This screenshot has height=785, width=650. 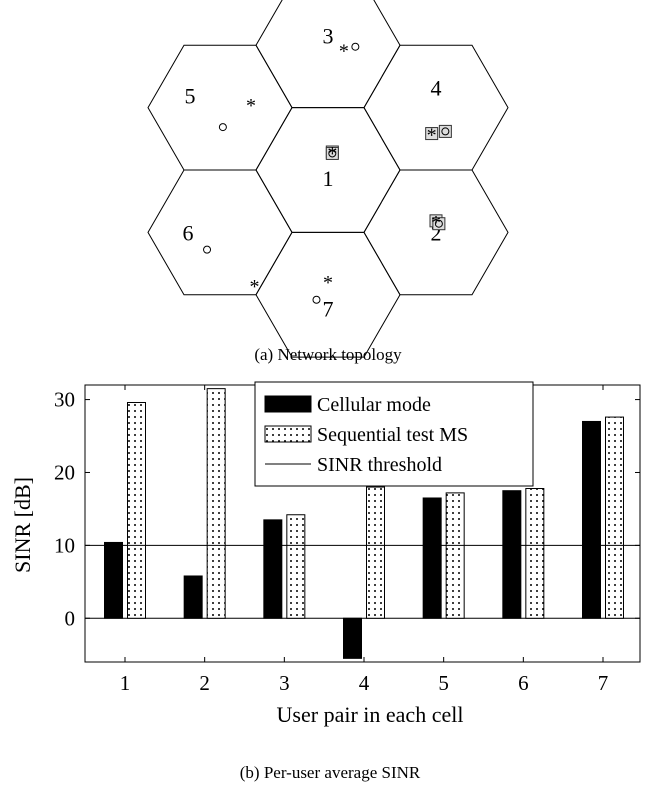 What do you see at coordinates (379, 465) in the screenshot?
I see `legend-label: SINR threshold` at bounding box center [379, 465].